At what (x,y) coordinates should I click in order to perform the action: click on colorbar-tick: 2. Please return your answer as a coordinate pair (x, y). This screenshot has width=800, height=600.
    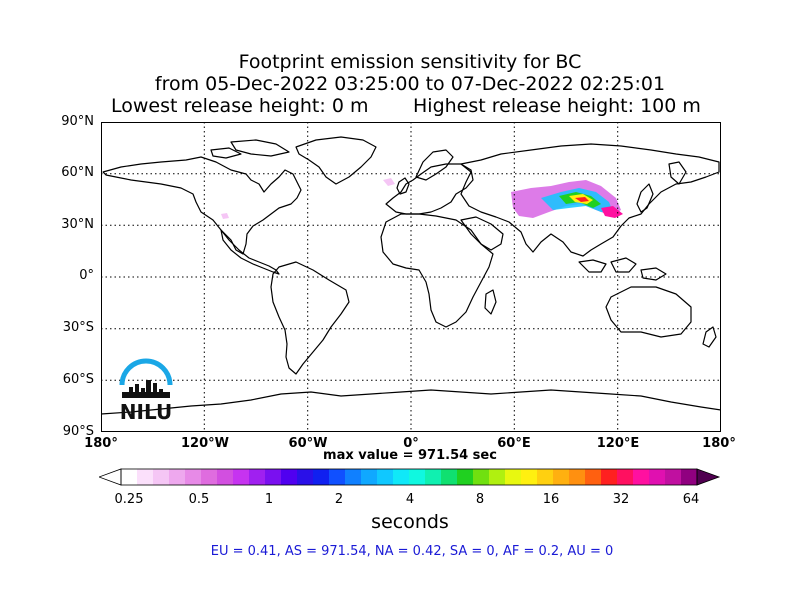
    Looking at the image, I should click on (339, 499).